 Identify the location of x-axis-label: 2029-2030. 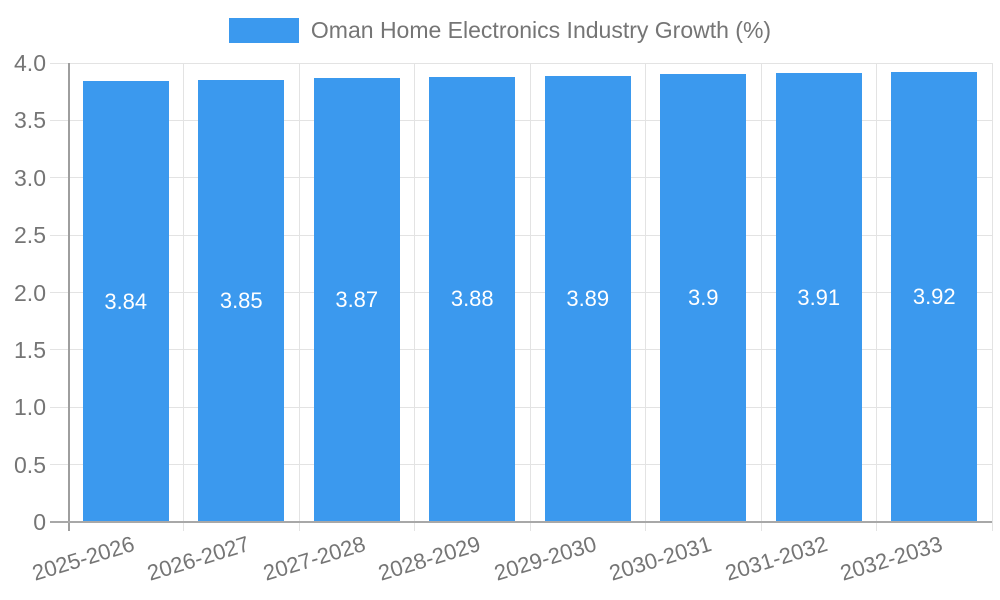
(544, 558).